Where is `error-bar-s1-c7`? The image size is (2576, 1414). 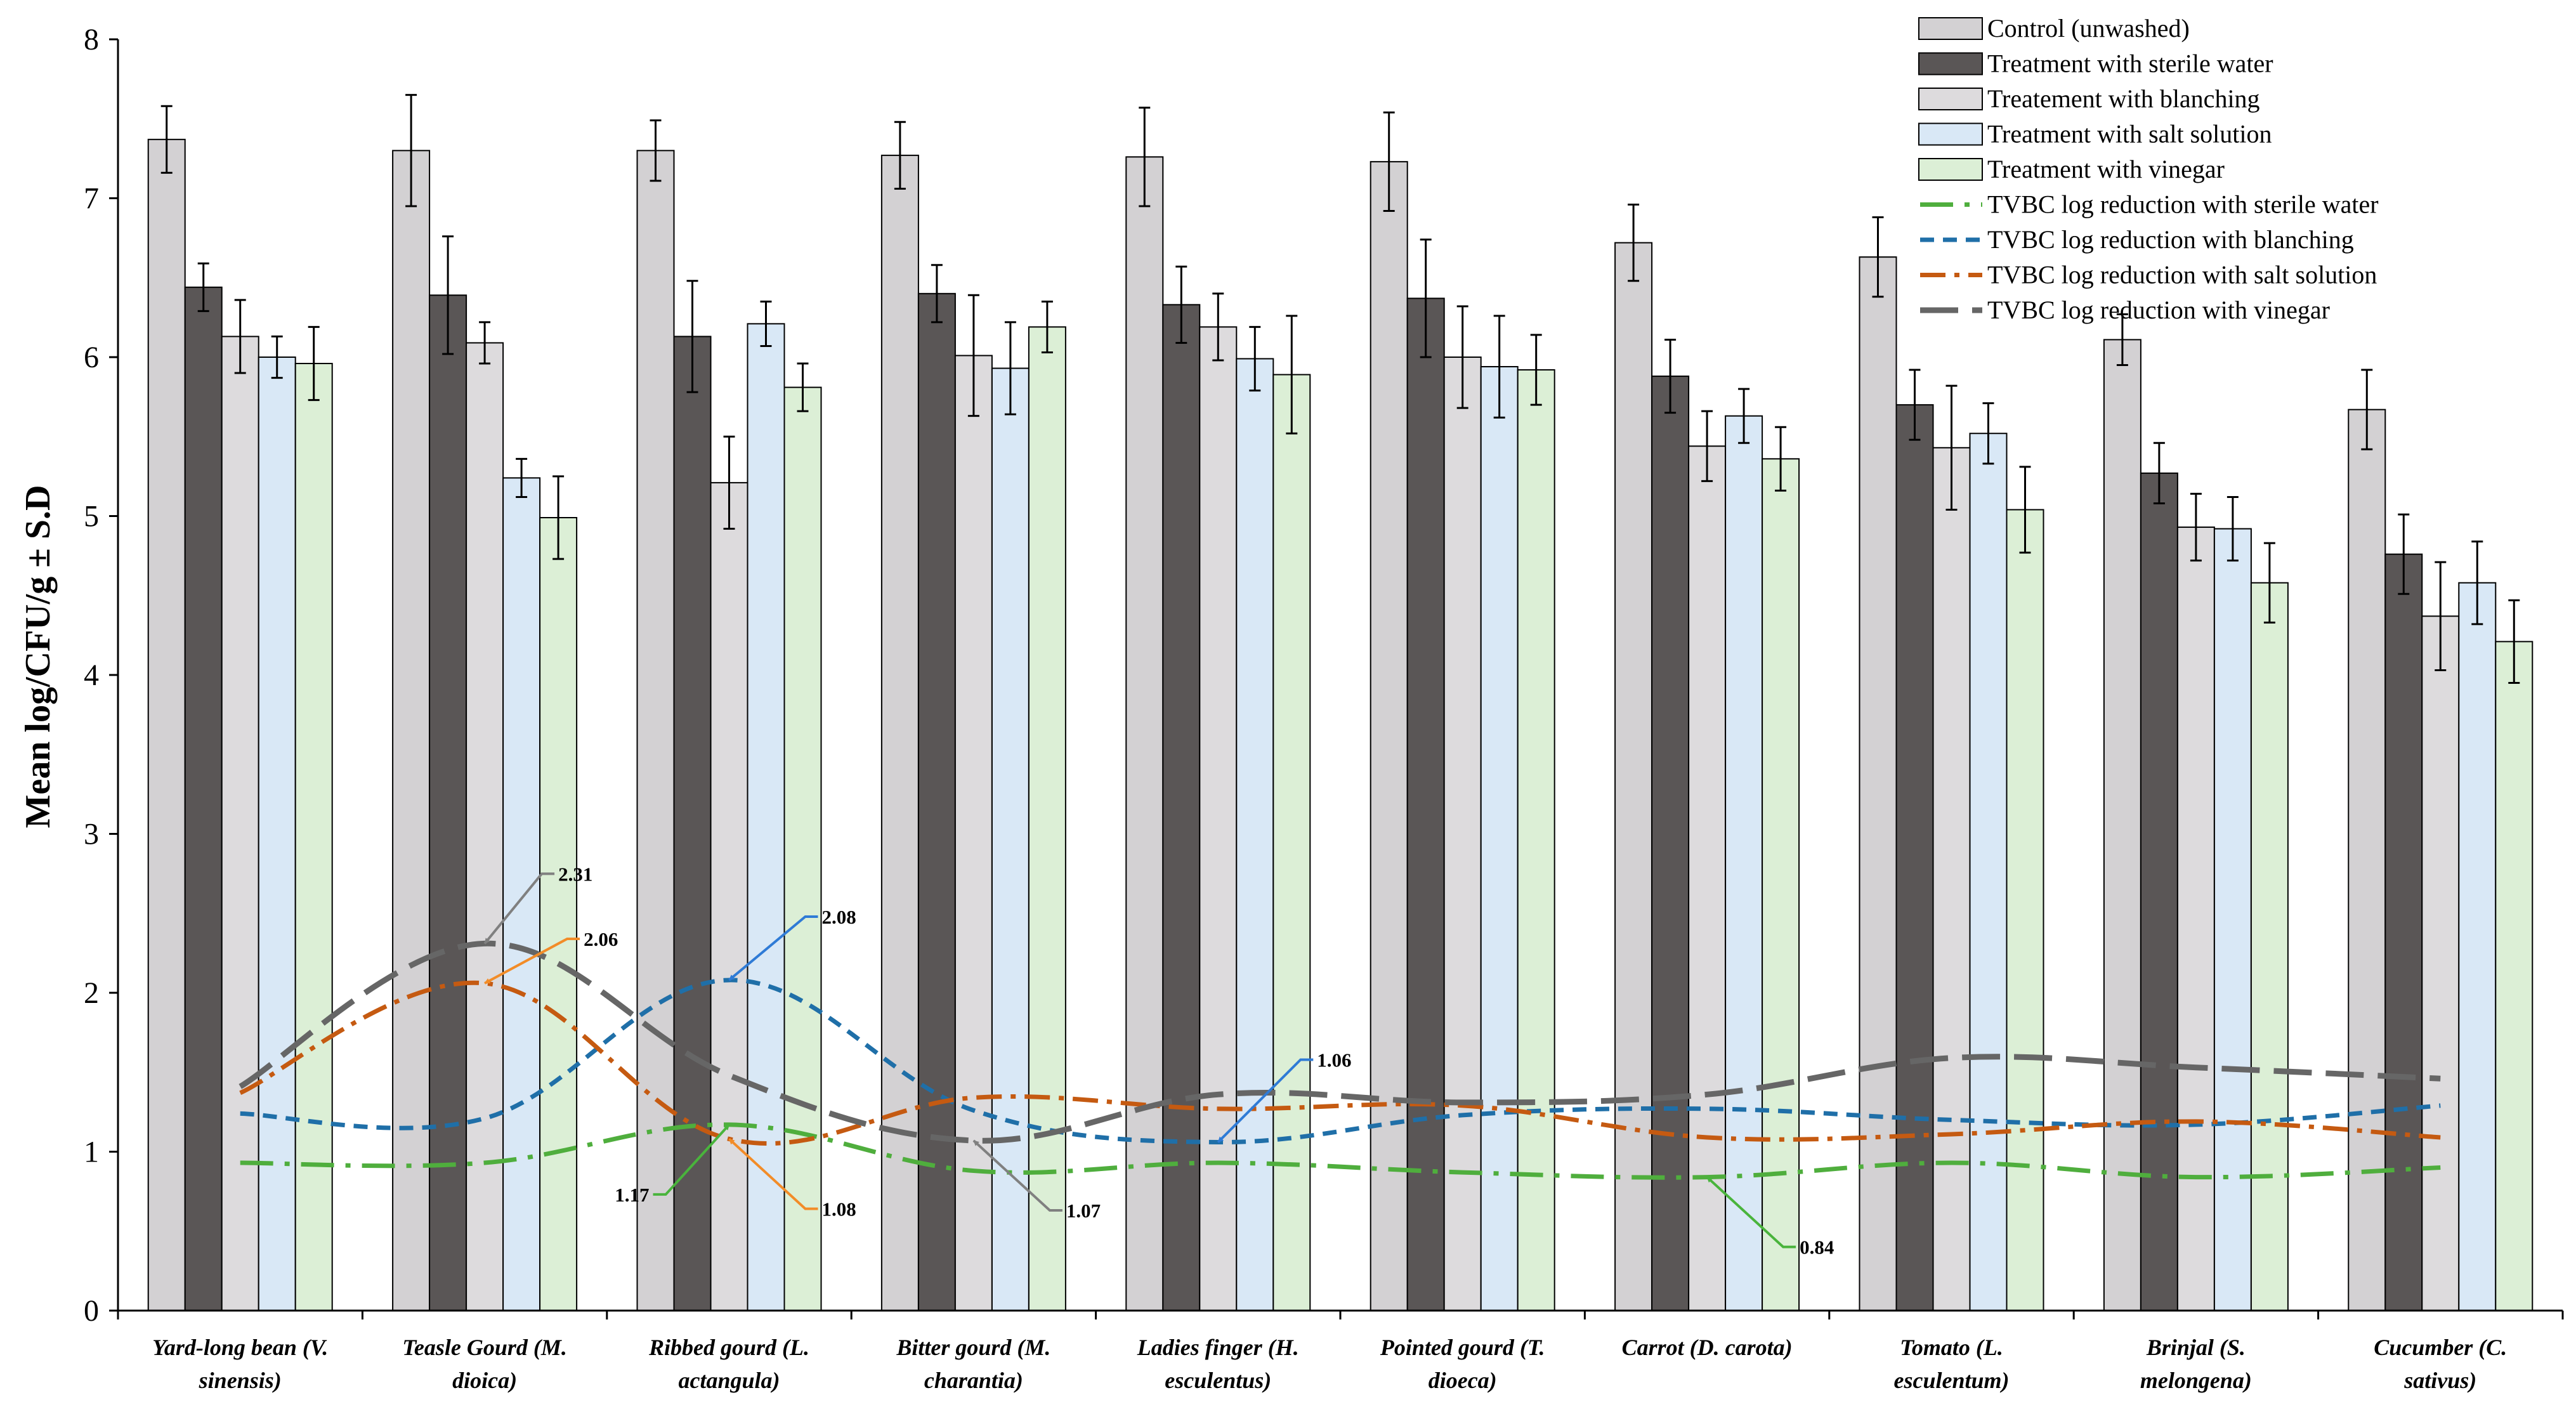 error-bar-s1-c7 is located at coordinates (1915, 405).